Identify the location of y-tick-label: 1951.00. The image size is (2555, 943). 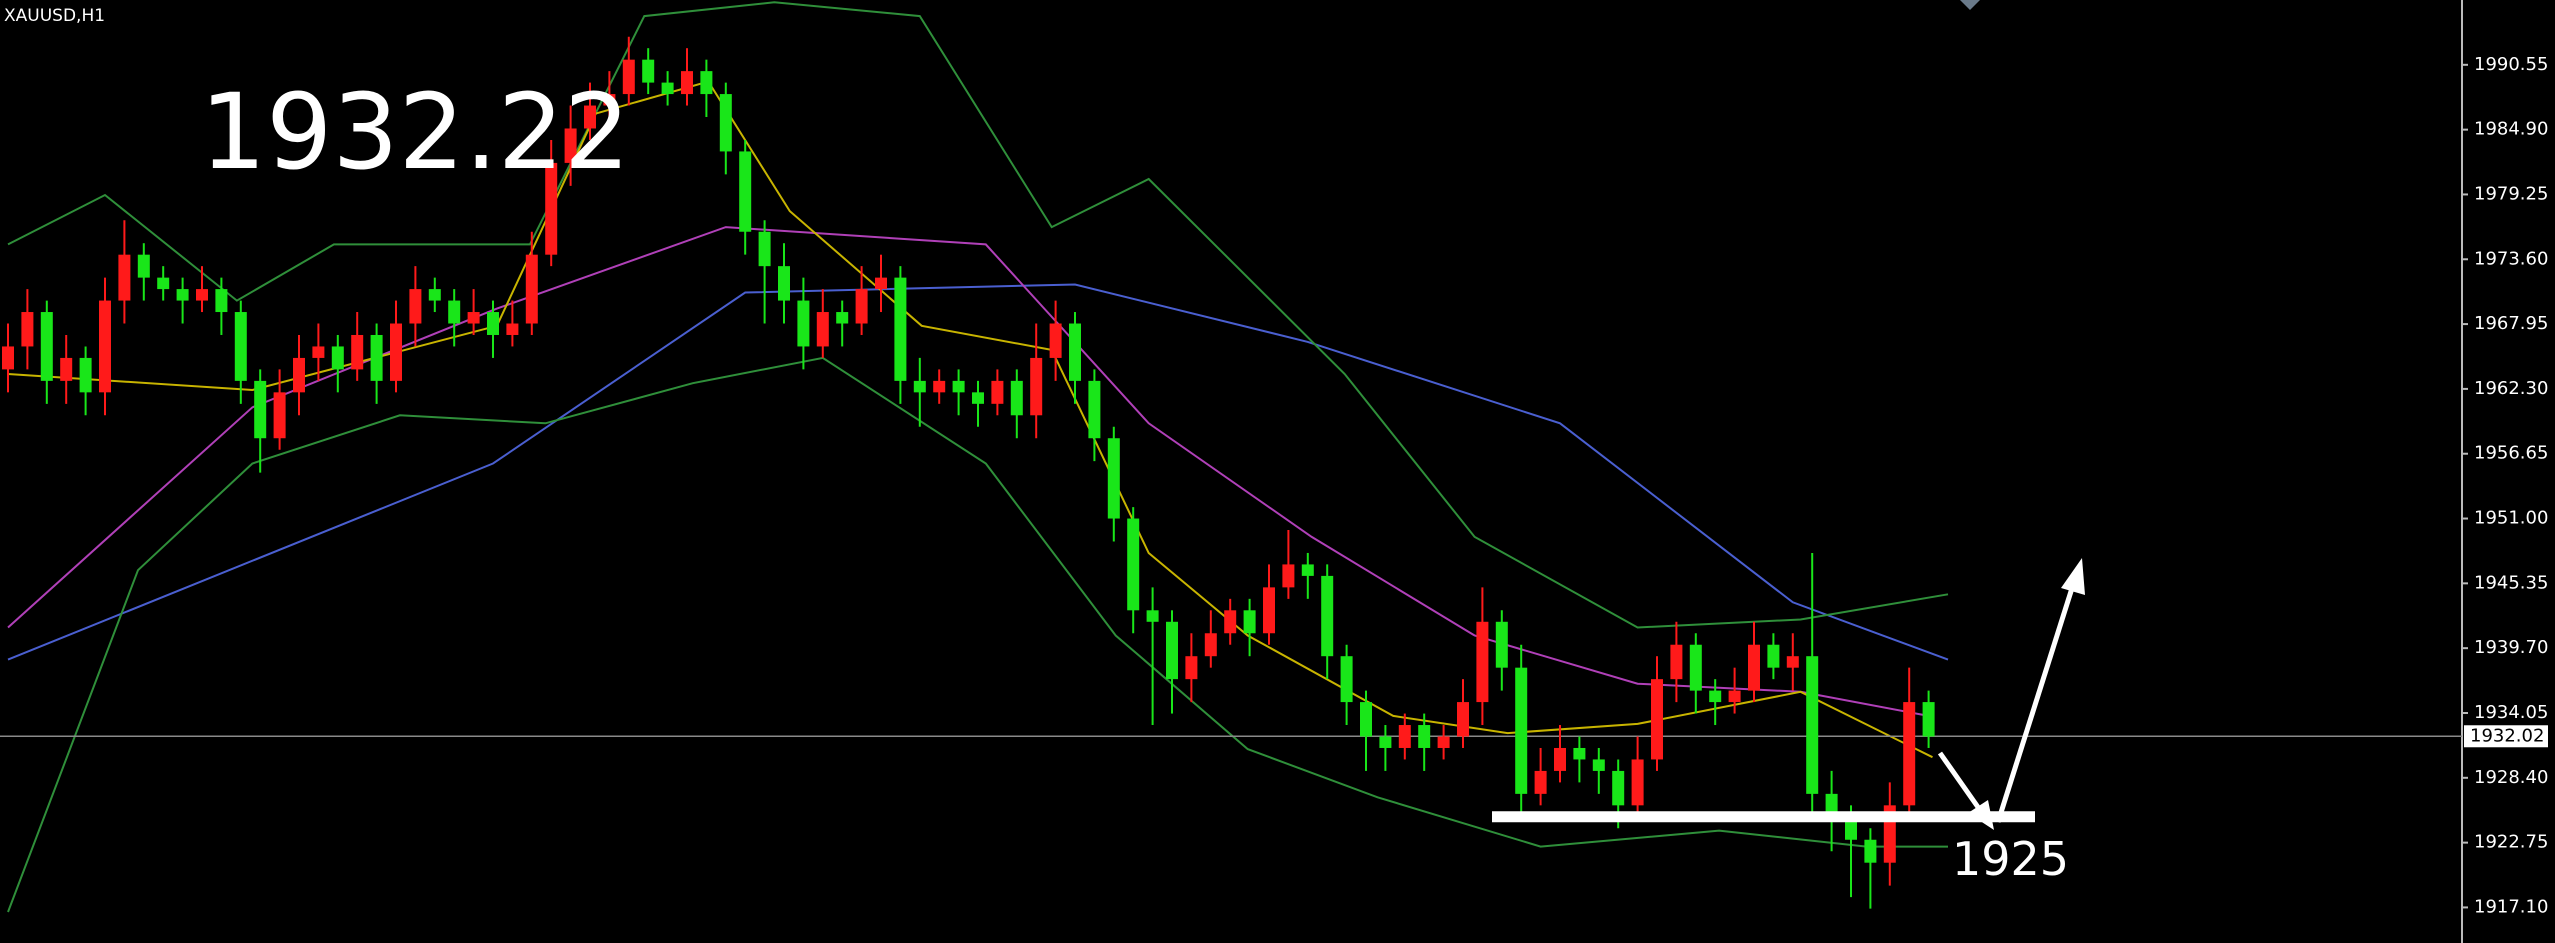
(2511, 518).